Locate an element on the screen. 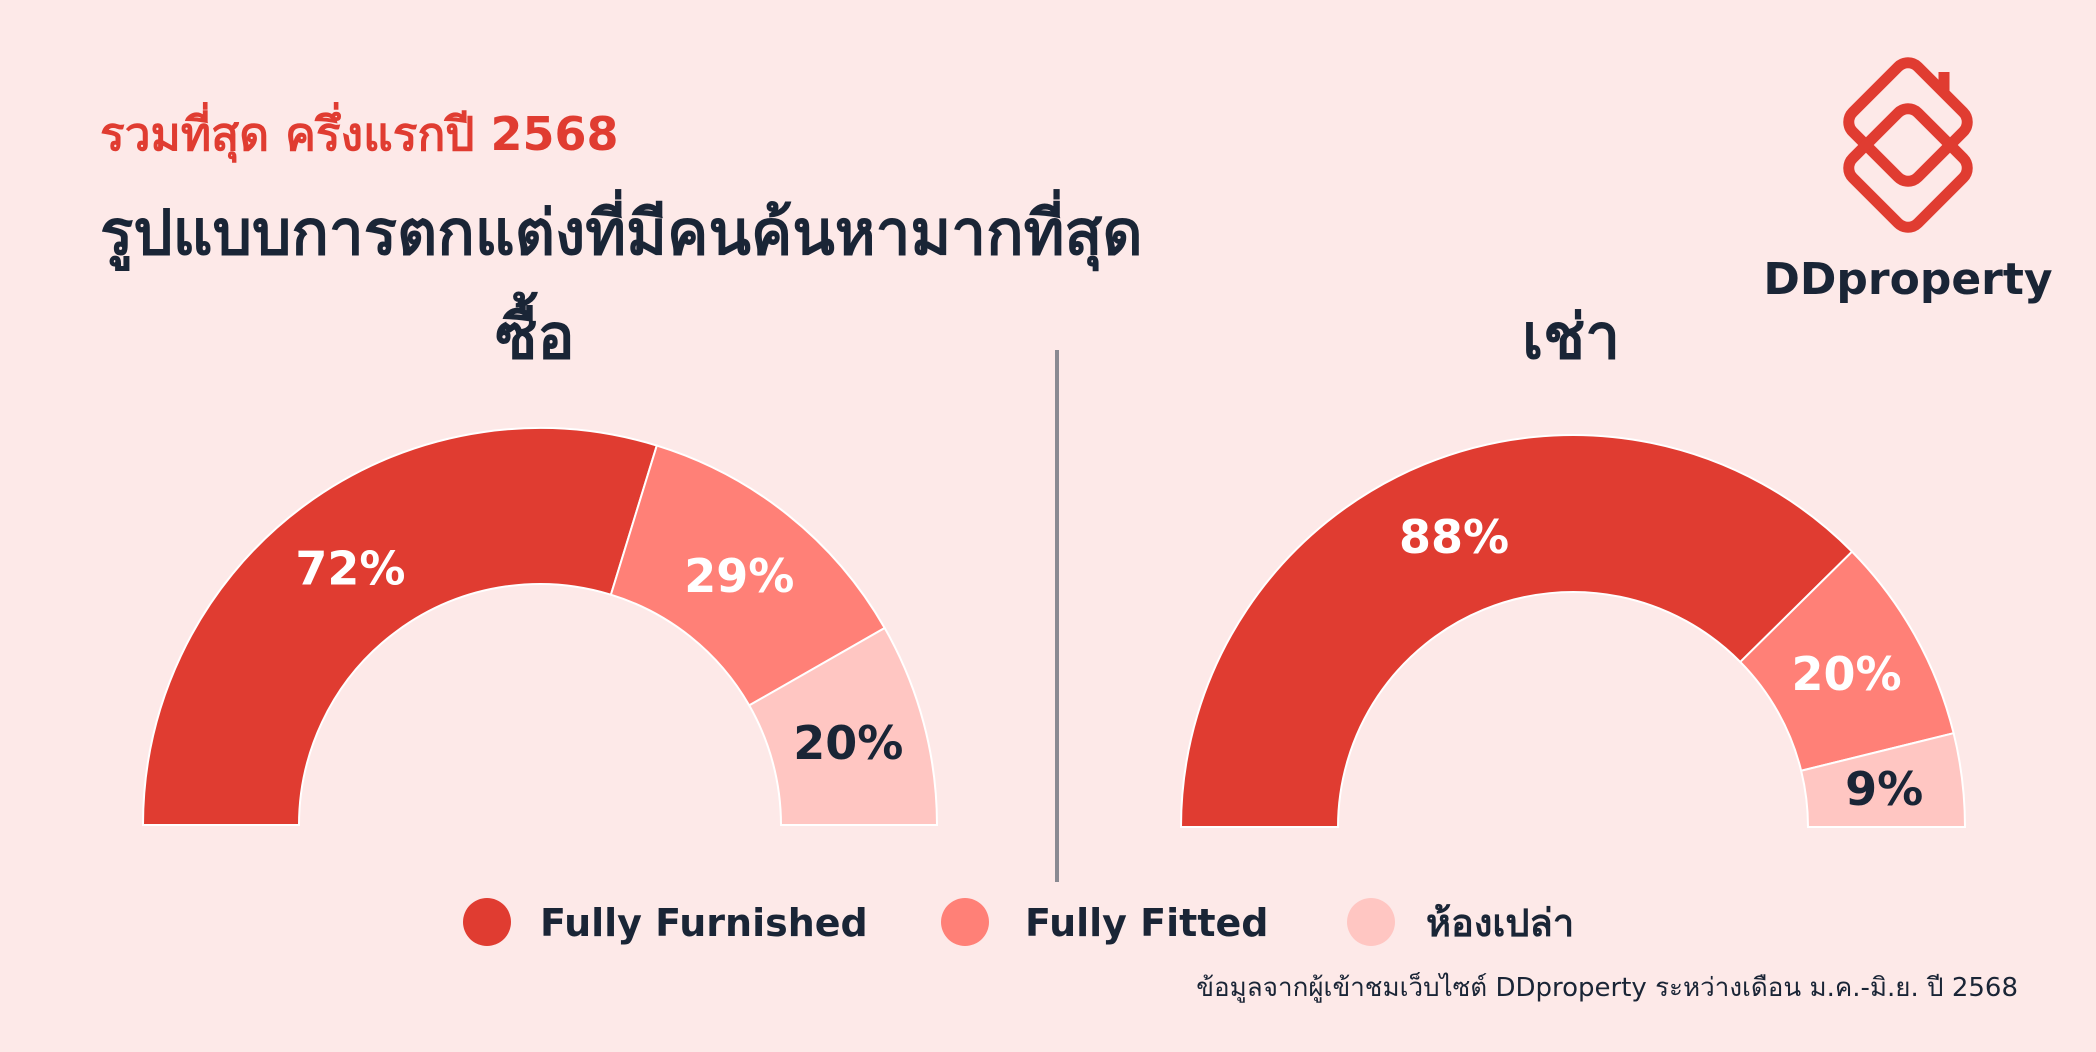 The width and height of the screenshot is (2096, 1052). legend: Fully Furnished Fully Fitted ห้องเปล่า is located at coordinates (1018, 922).